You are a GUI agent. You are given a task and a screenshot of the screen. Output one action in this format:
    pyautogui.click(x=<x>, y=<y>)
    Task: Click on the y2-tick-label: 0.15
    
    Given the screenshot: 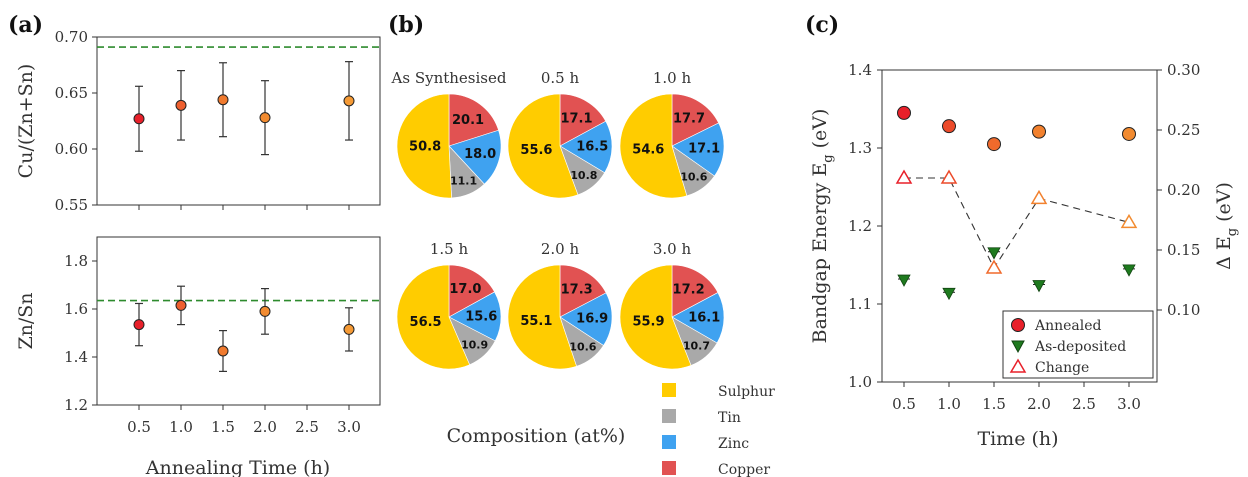 What is the action you would take?
    pyautogui.click(x=1183, y=250)
    